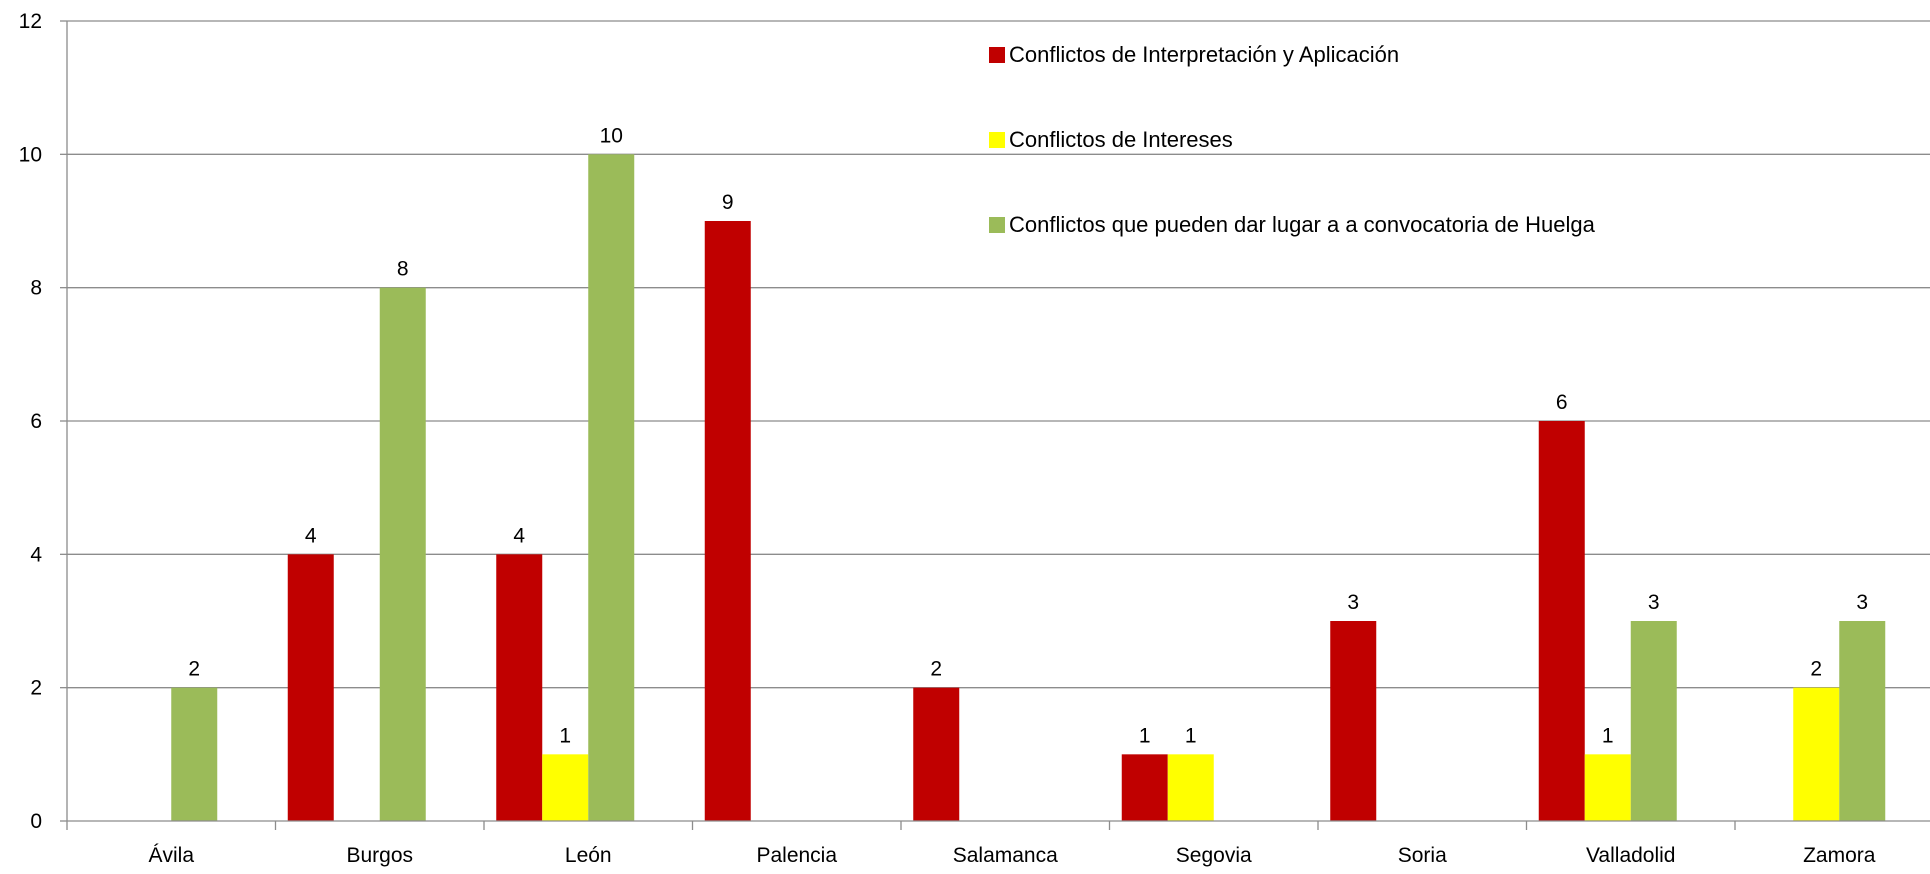 This screenshot has height=874, width=1930. Describe the element at coordinates (588, 855) in the screenshot. I see `x-tick-label: León` at that location.